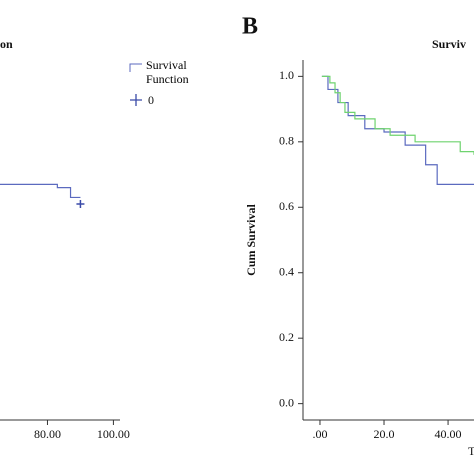  What do you see at coordinates (286, 141) in the screenshot?
I see `y-tick-label: 0.8` at bounding box center [286, 141].